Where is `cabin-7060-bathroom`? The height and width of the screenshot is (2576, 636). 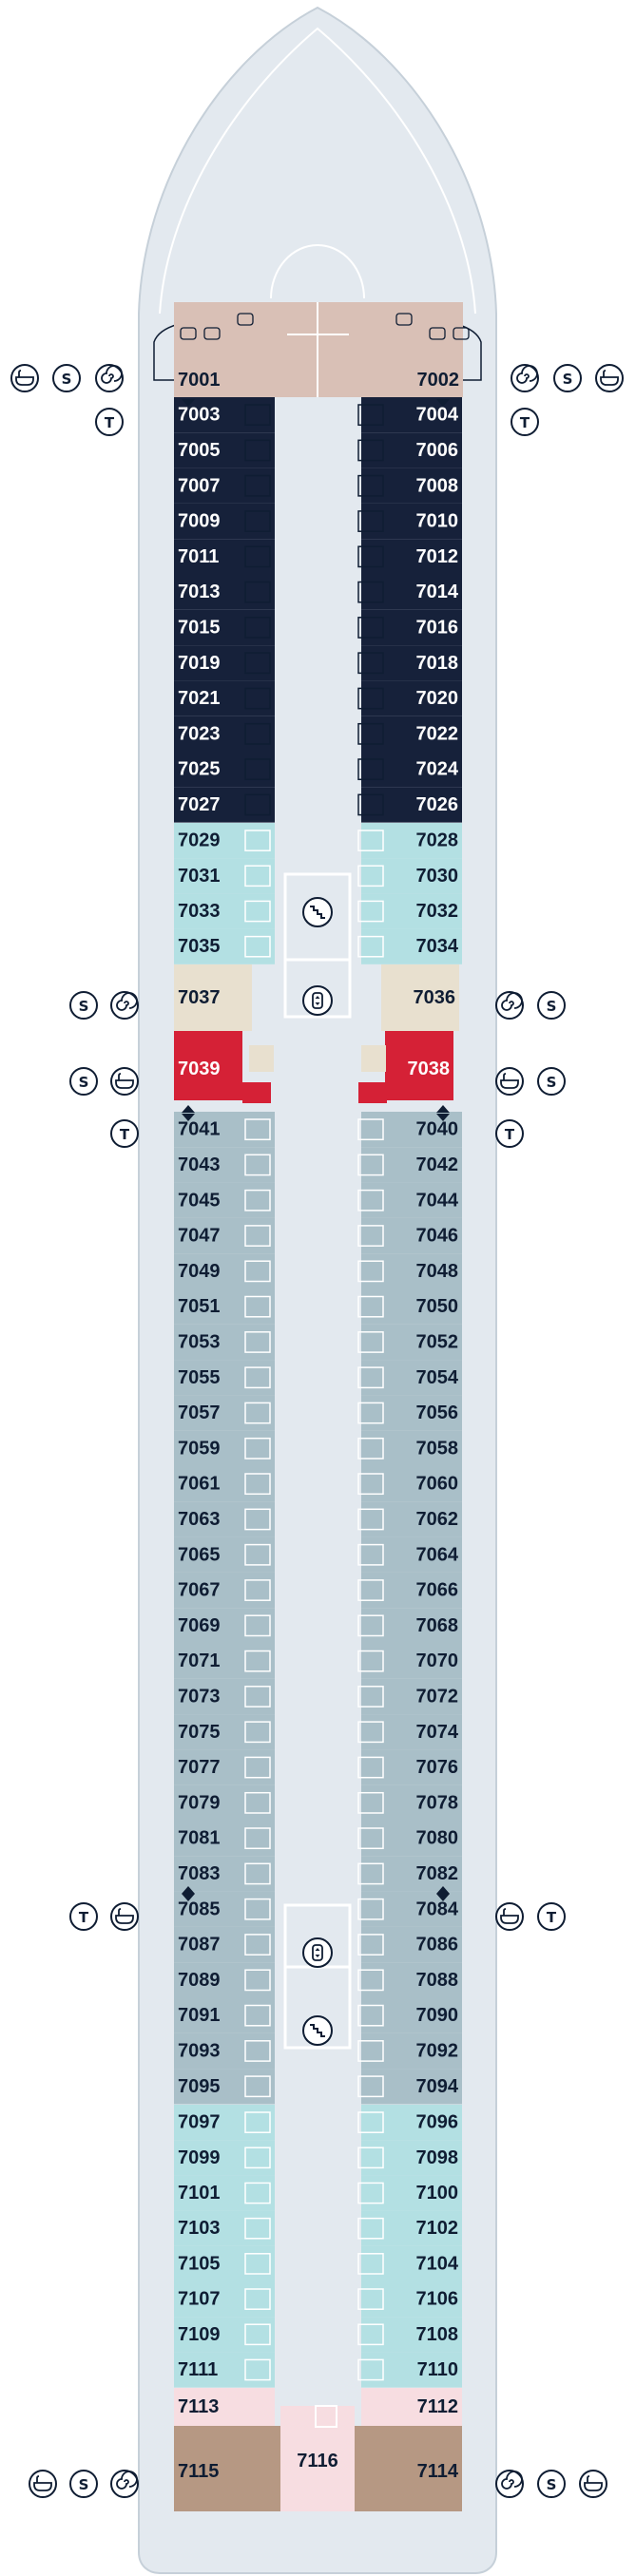
cabin-7060-bathroom is located at coordinates (370, 1484).